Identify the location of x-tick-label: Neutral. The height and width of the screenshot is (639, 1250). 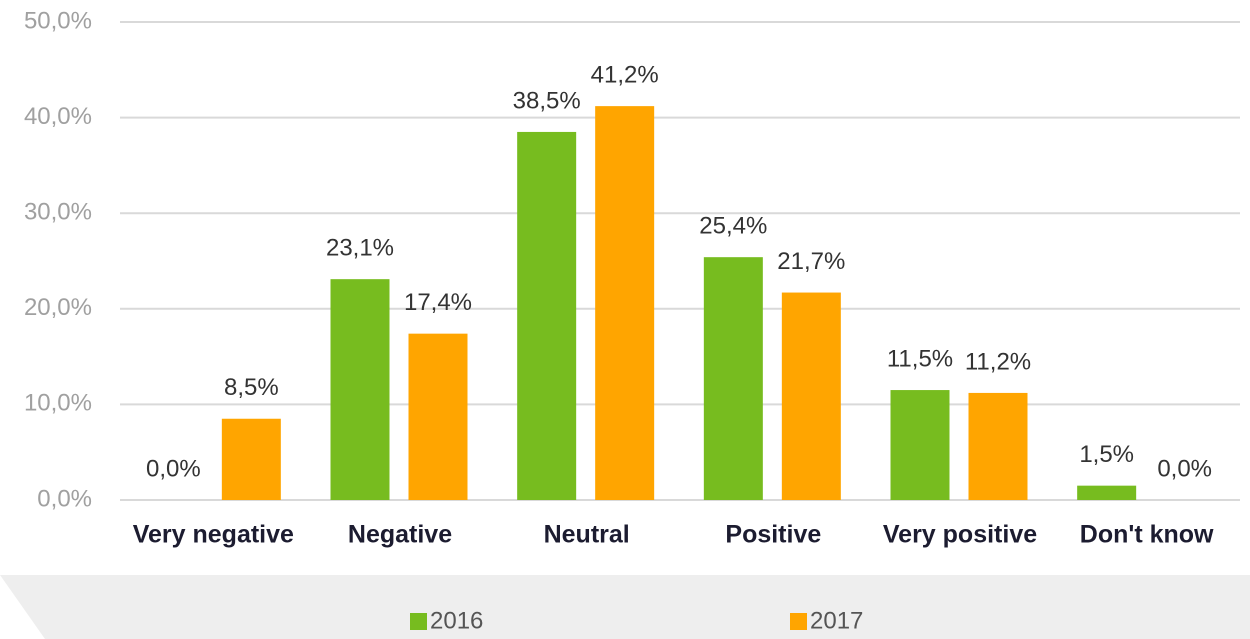
(587, 535).